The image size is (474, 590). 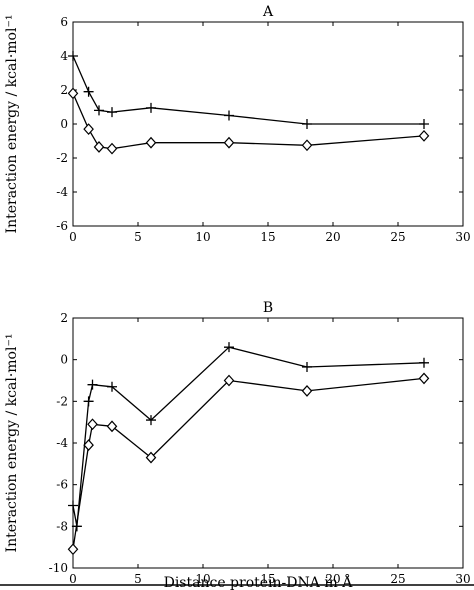 I want to click on x-axis-label: Distance protein-DNA in Å, so click(x=259, y=581).